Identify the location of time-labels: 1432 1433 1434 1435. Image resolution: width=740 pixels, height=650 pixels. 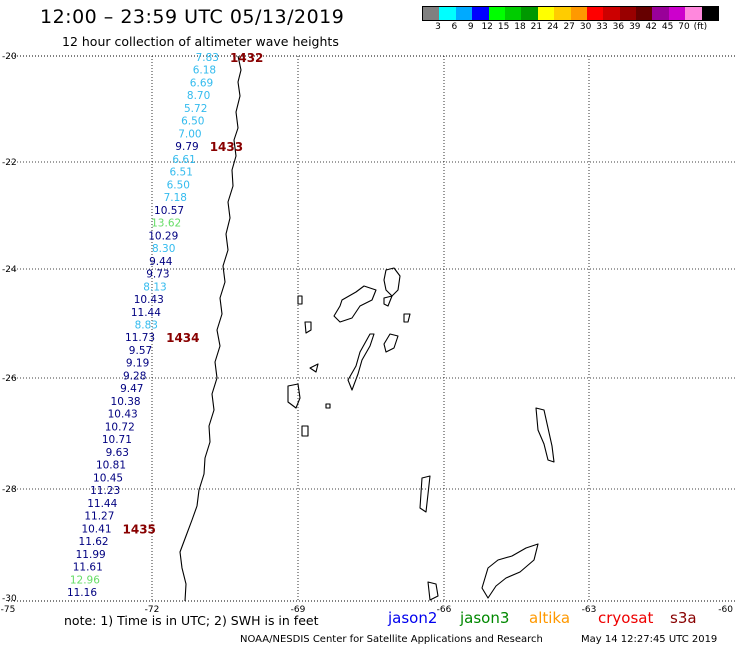
(193, 293).